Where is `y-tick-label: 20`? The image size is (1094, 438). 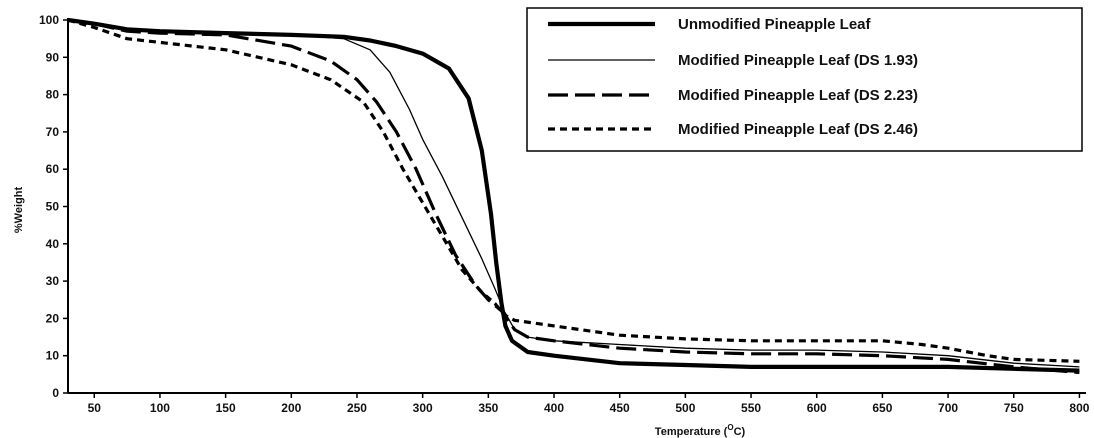 y-tick-label: 20 is located at coordinates (53, 318).